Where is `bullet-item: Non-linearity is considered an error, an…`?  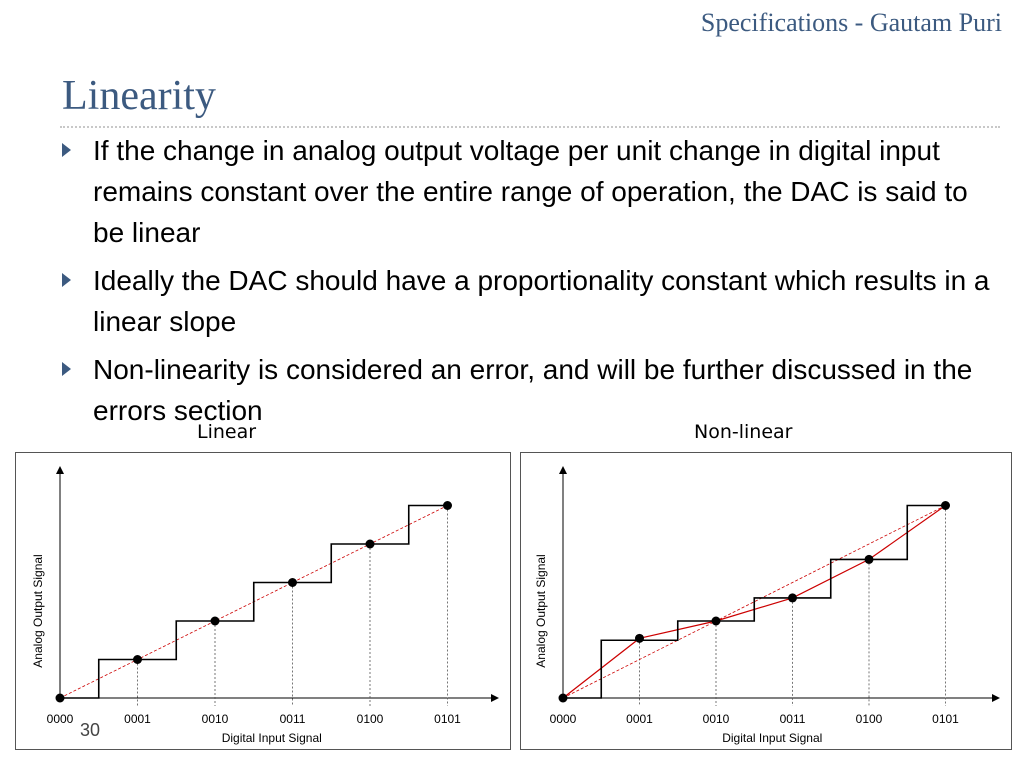 bullet-item: Non-linearity is considered an error, an… is located at coordinates (525, 390).